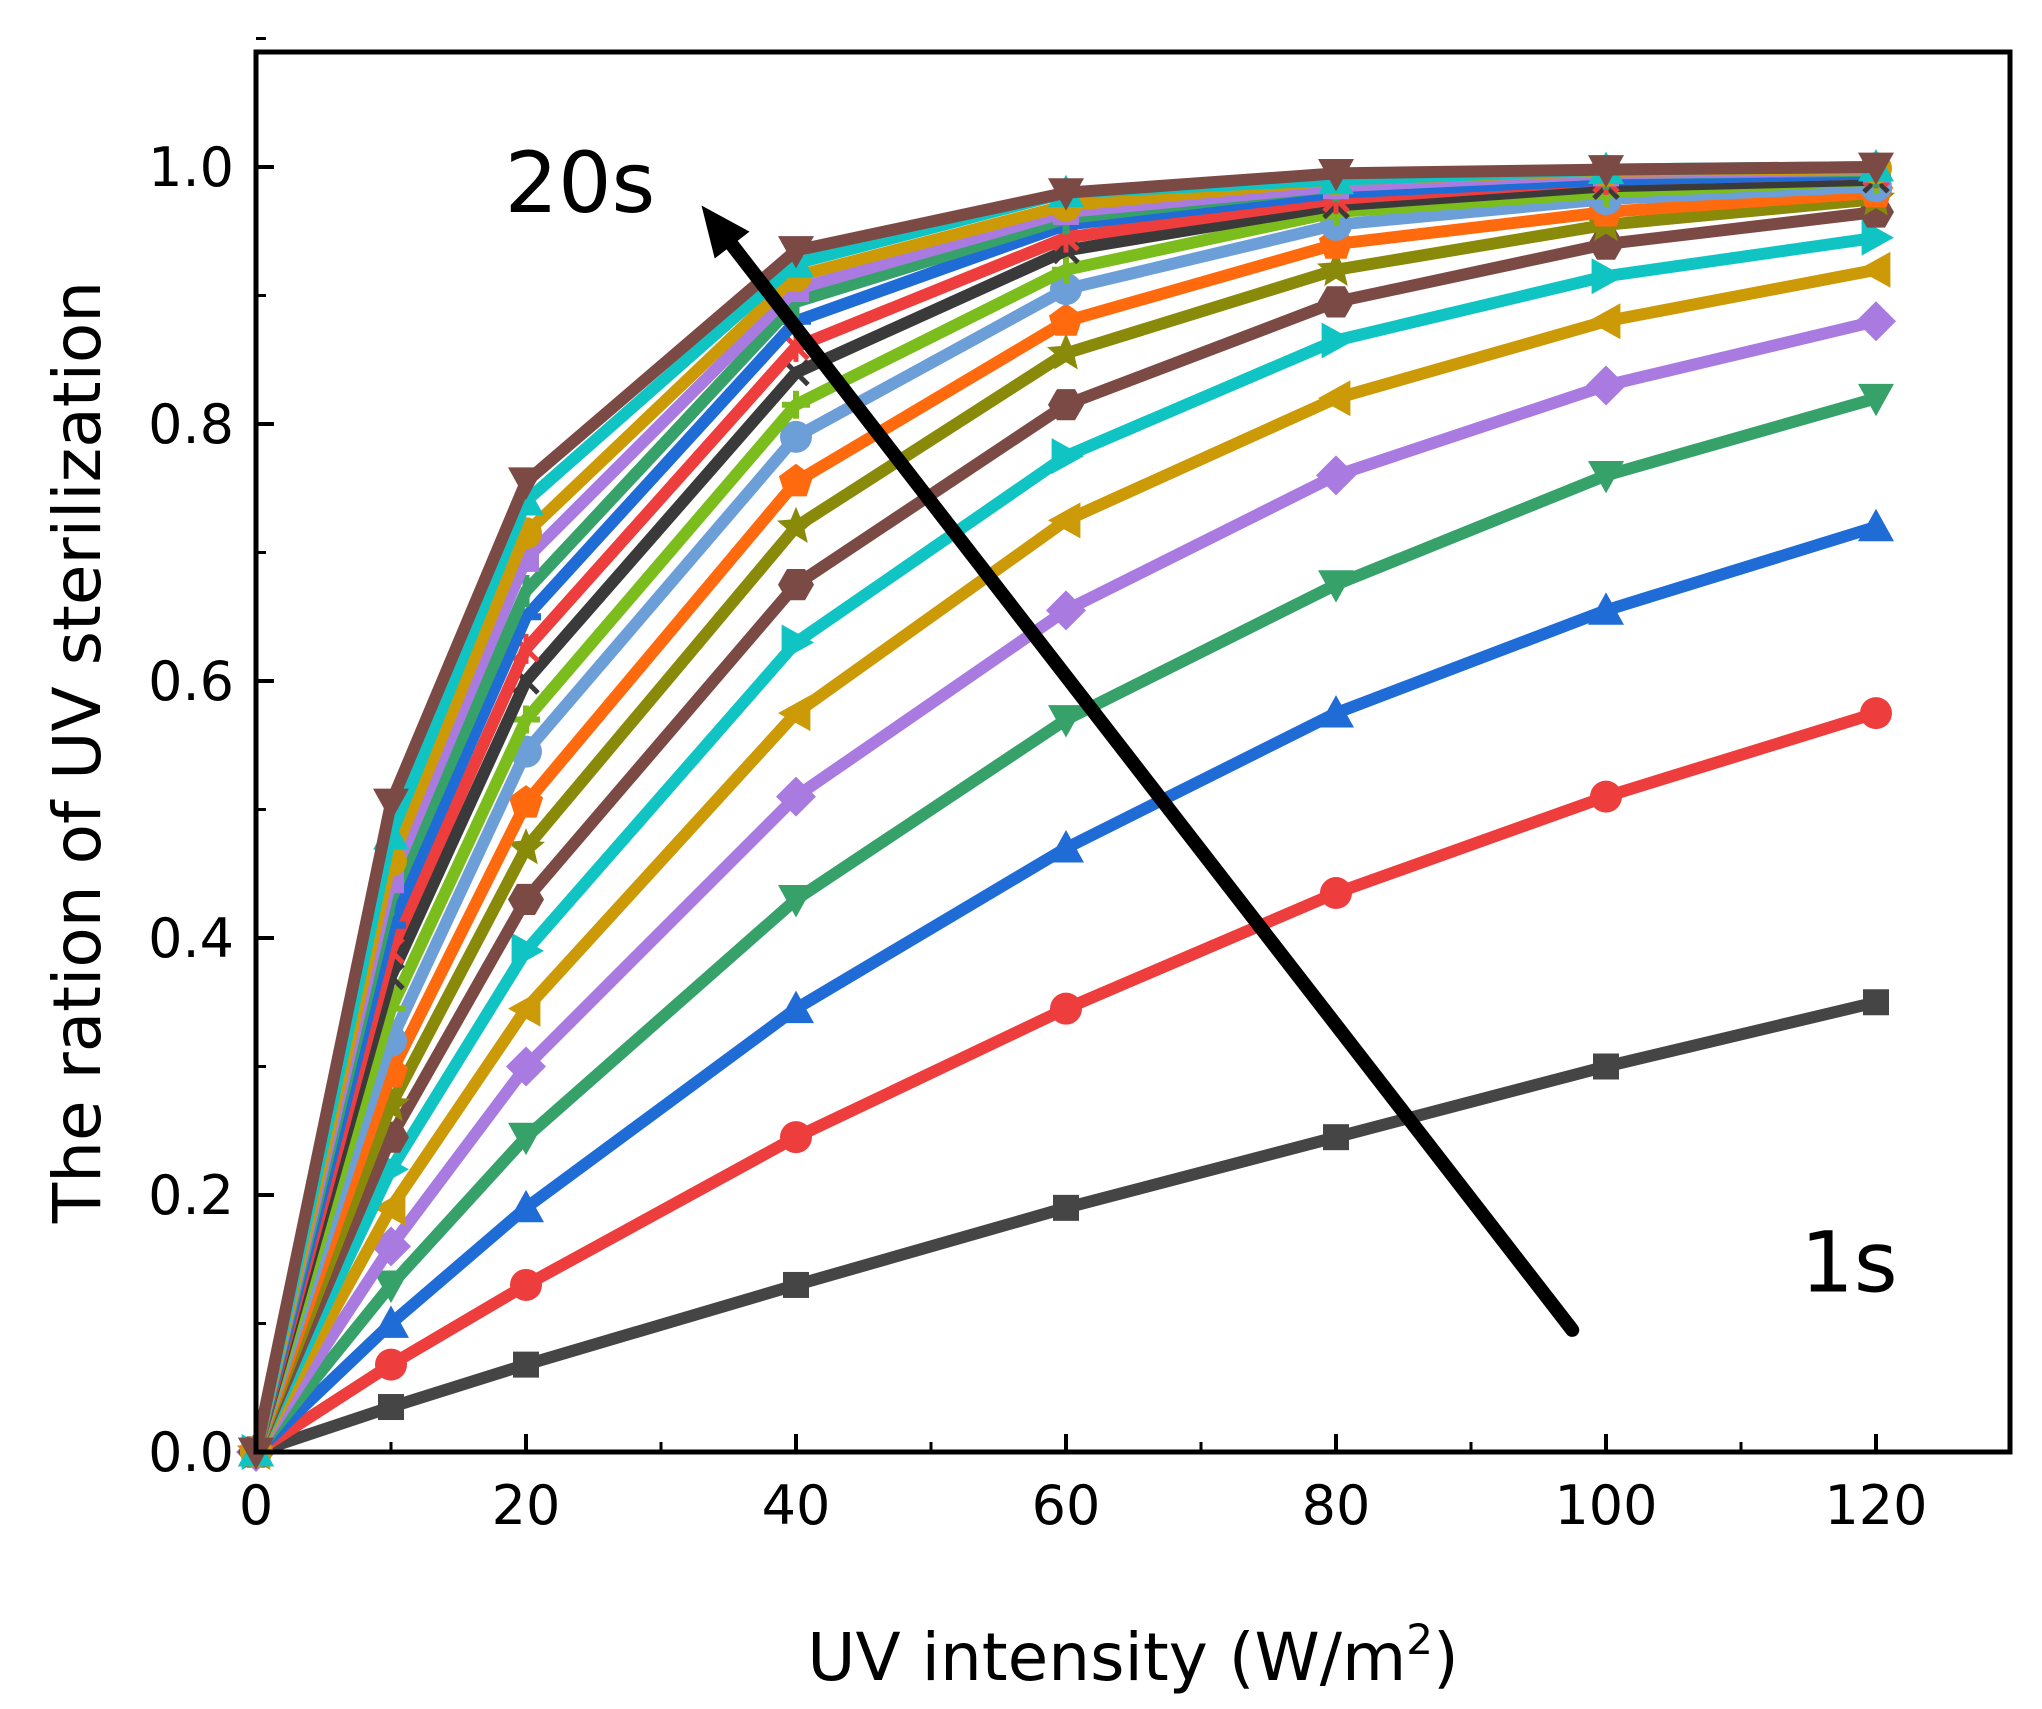  I want to click on x-axis-title-end: ), so click(1446, 1657).